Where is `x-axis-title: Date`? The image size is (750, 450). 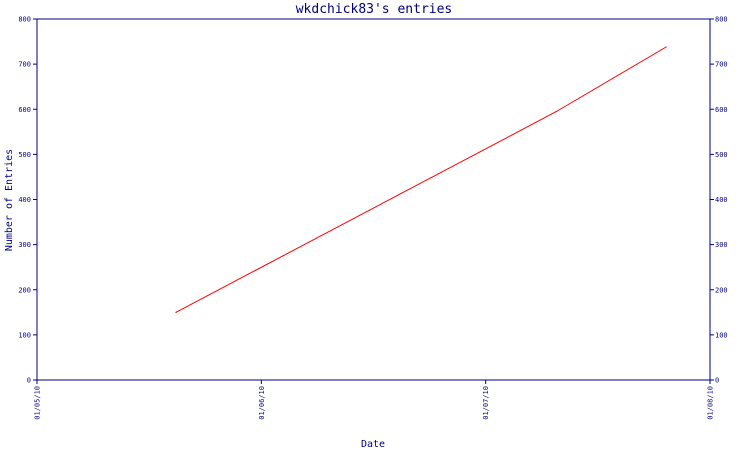
x-axis-title: Date is located at coordinates (373, 444).